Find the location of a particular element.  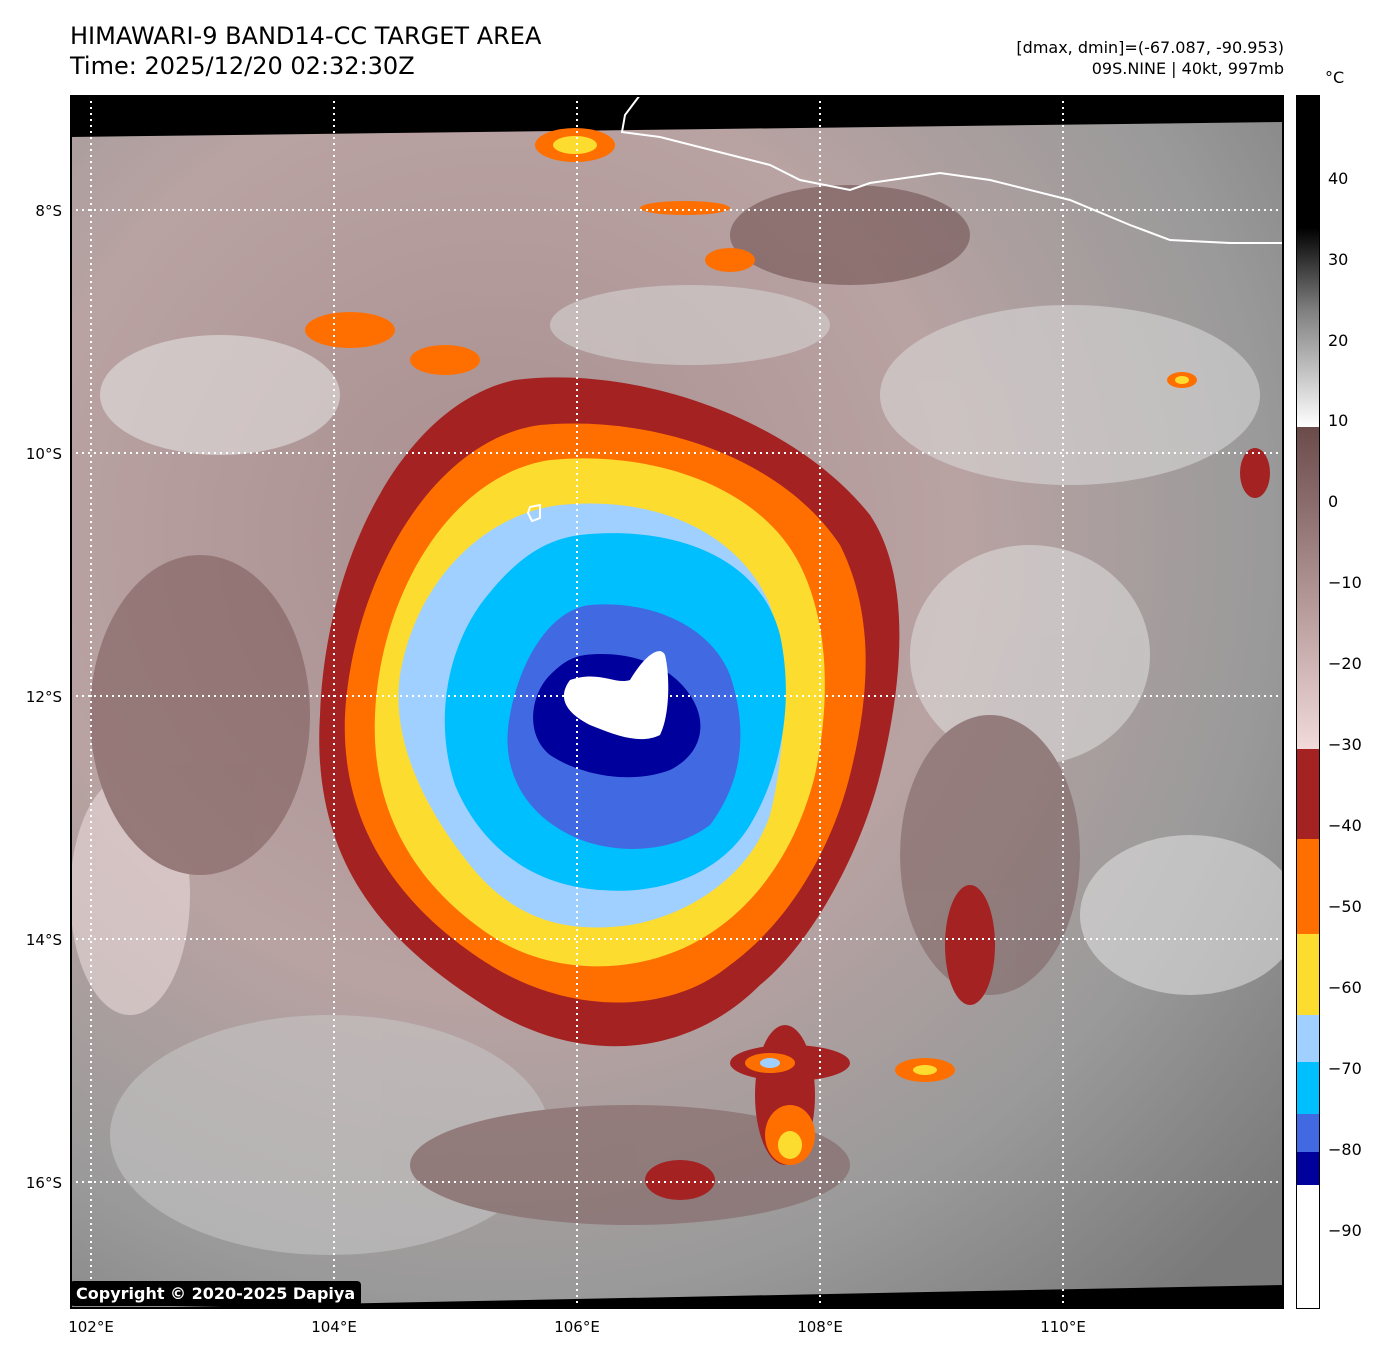

cbar-segment-navy is located at coordinates (1308, 1168).